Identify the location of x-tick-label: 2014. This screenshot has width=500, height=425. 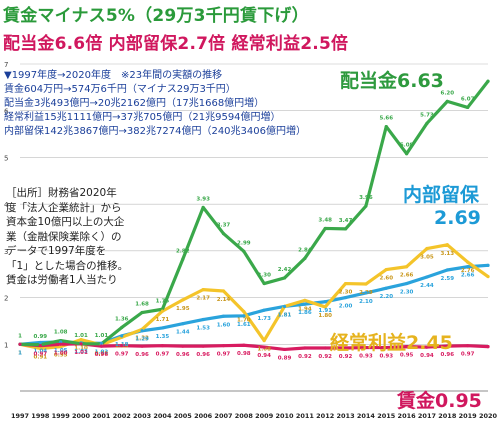
(366, 416).